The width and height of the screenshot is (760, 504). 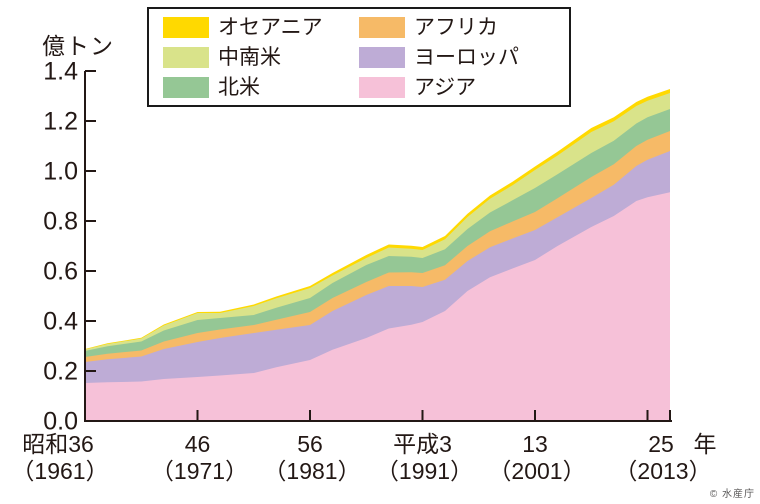 I want to click on legend-label-europe: ヨーロッパ, so click(x=466, y=57).